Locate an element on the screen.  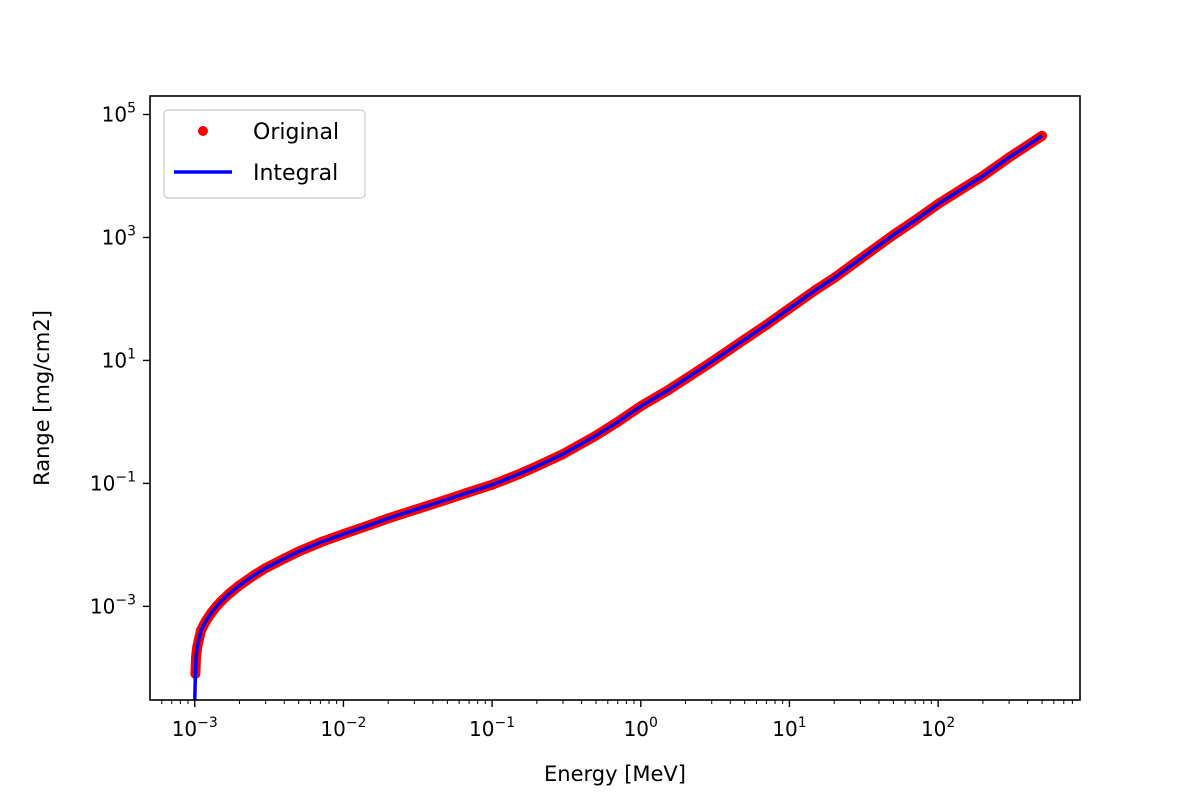
legend-label-original: Original is located at coordinates (296, 132).